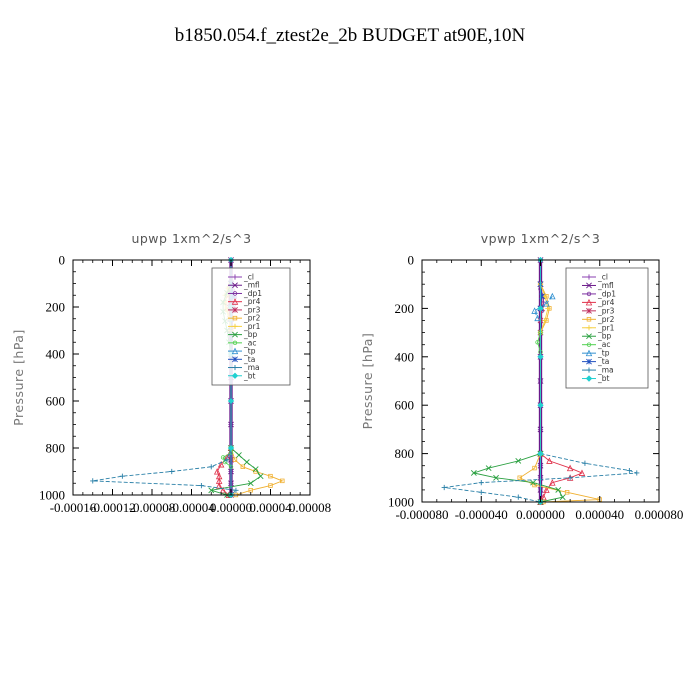  I want to click on x-tick-label: -0.00012, so click(112, 507).